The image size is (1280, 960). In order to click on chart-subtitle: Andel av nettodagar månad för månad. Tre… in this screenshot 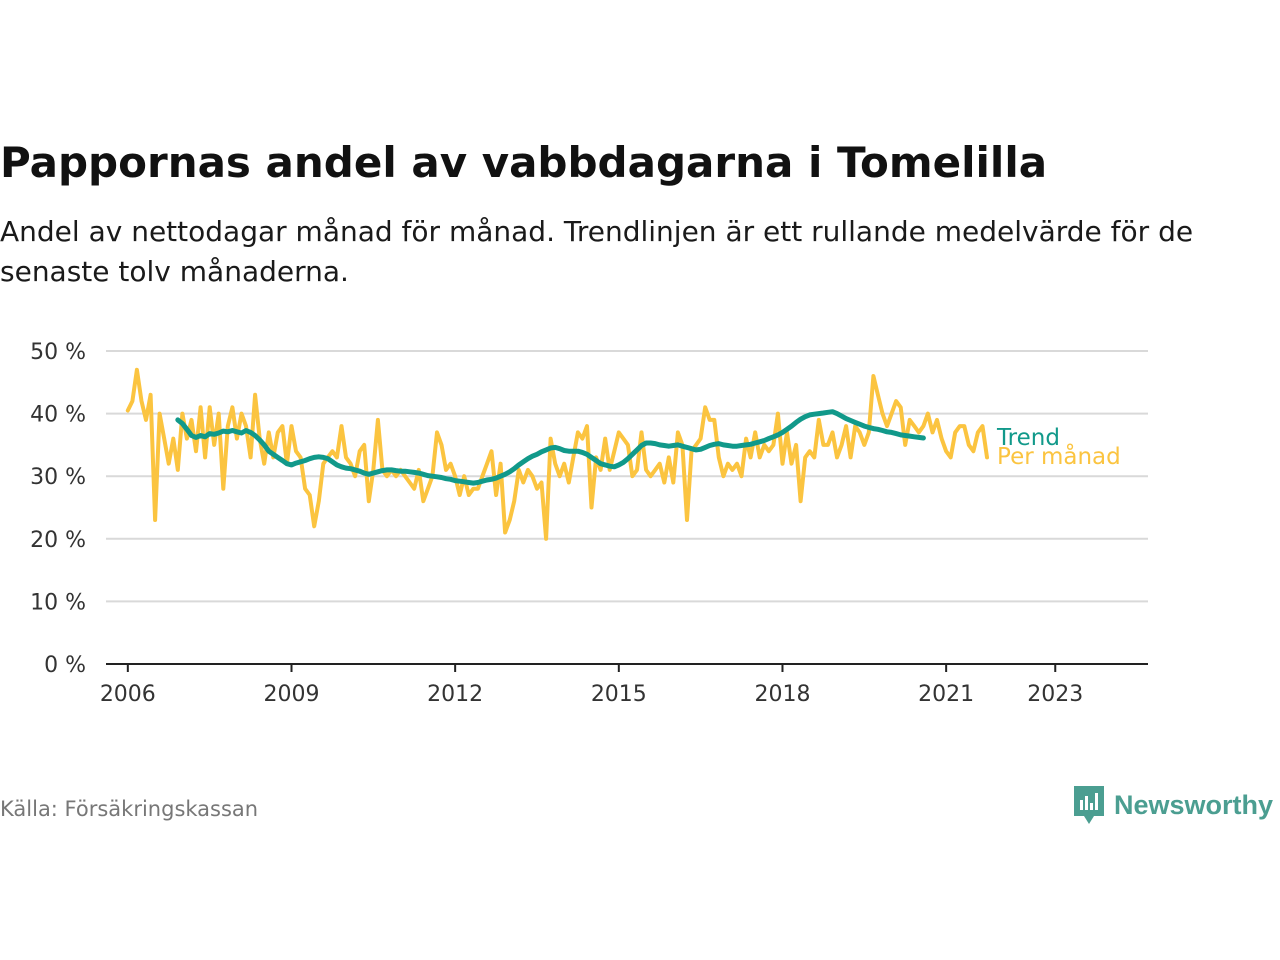, I will do `click(597, 251)`.